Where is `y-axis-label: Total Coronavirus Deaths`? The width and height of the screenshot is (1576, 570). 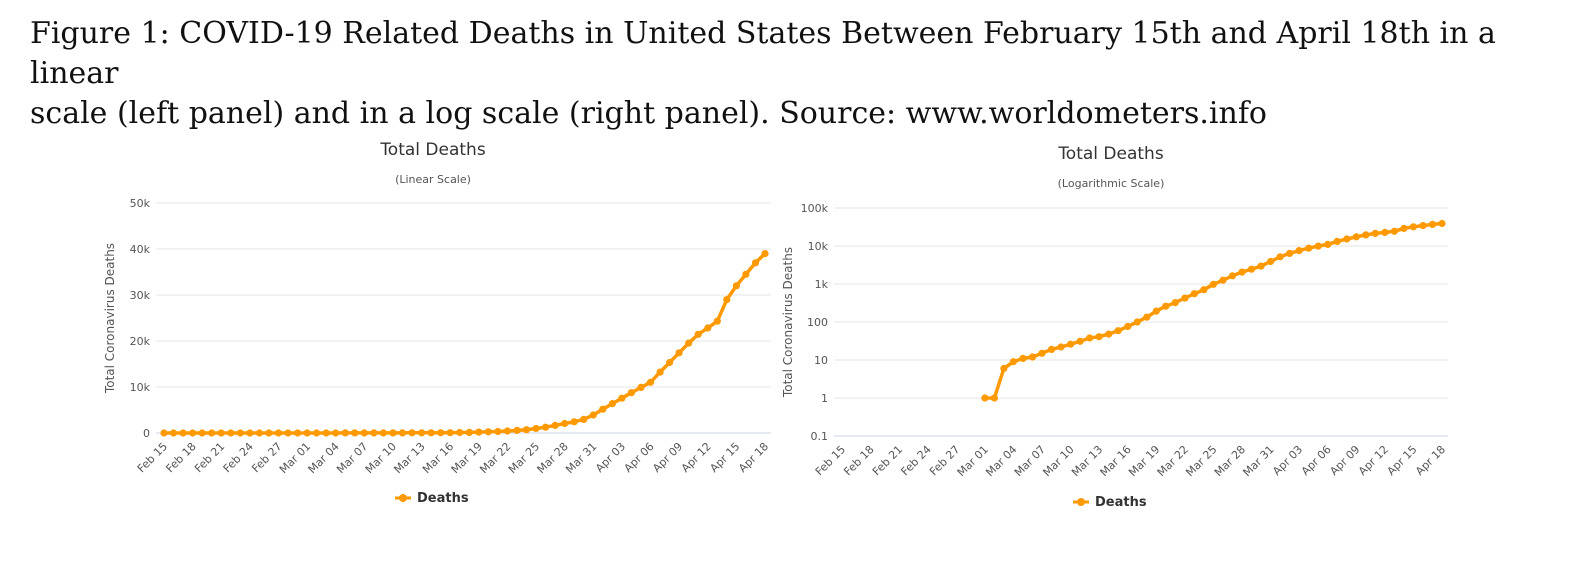 y-axis-label: Total Coronavirus Deaths is located at coordinates (788, 322).